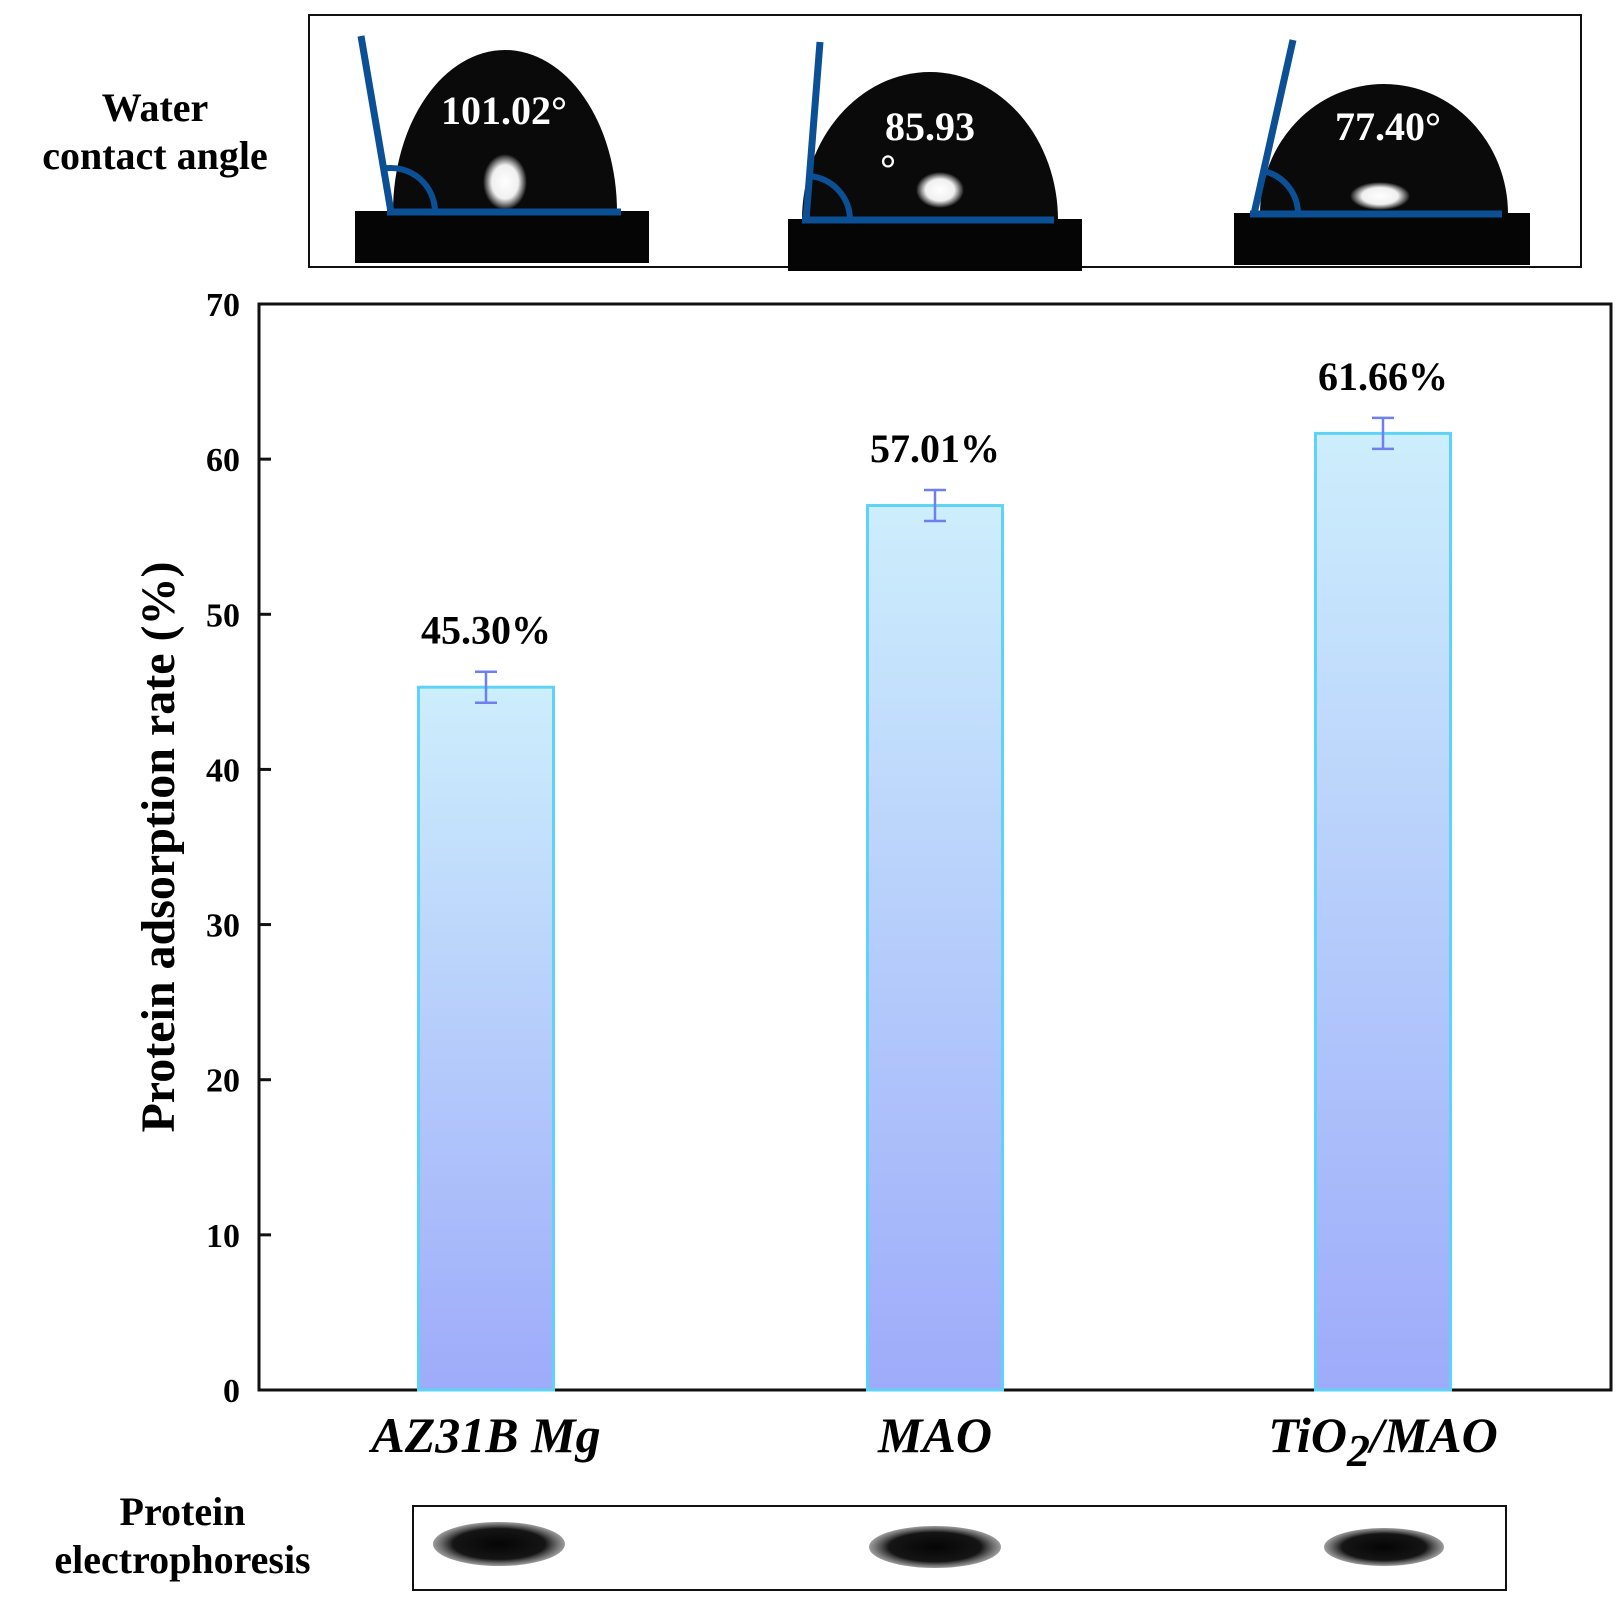 The image size is (1621, 1613). I want to click on y-tick-label: 60, so click(223, 460).